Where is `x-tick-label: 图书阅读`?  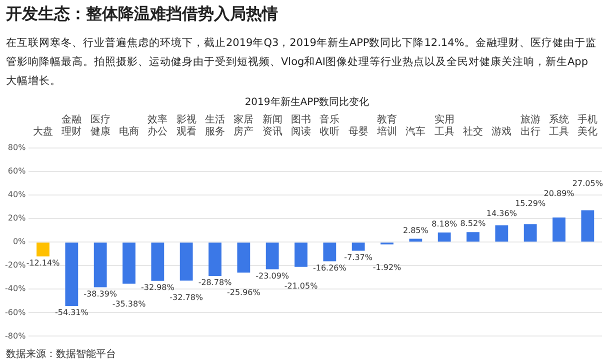
x-tick-label: 图书阅读 is located at coordinates (301, 126).